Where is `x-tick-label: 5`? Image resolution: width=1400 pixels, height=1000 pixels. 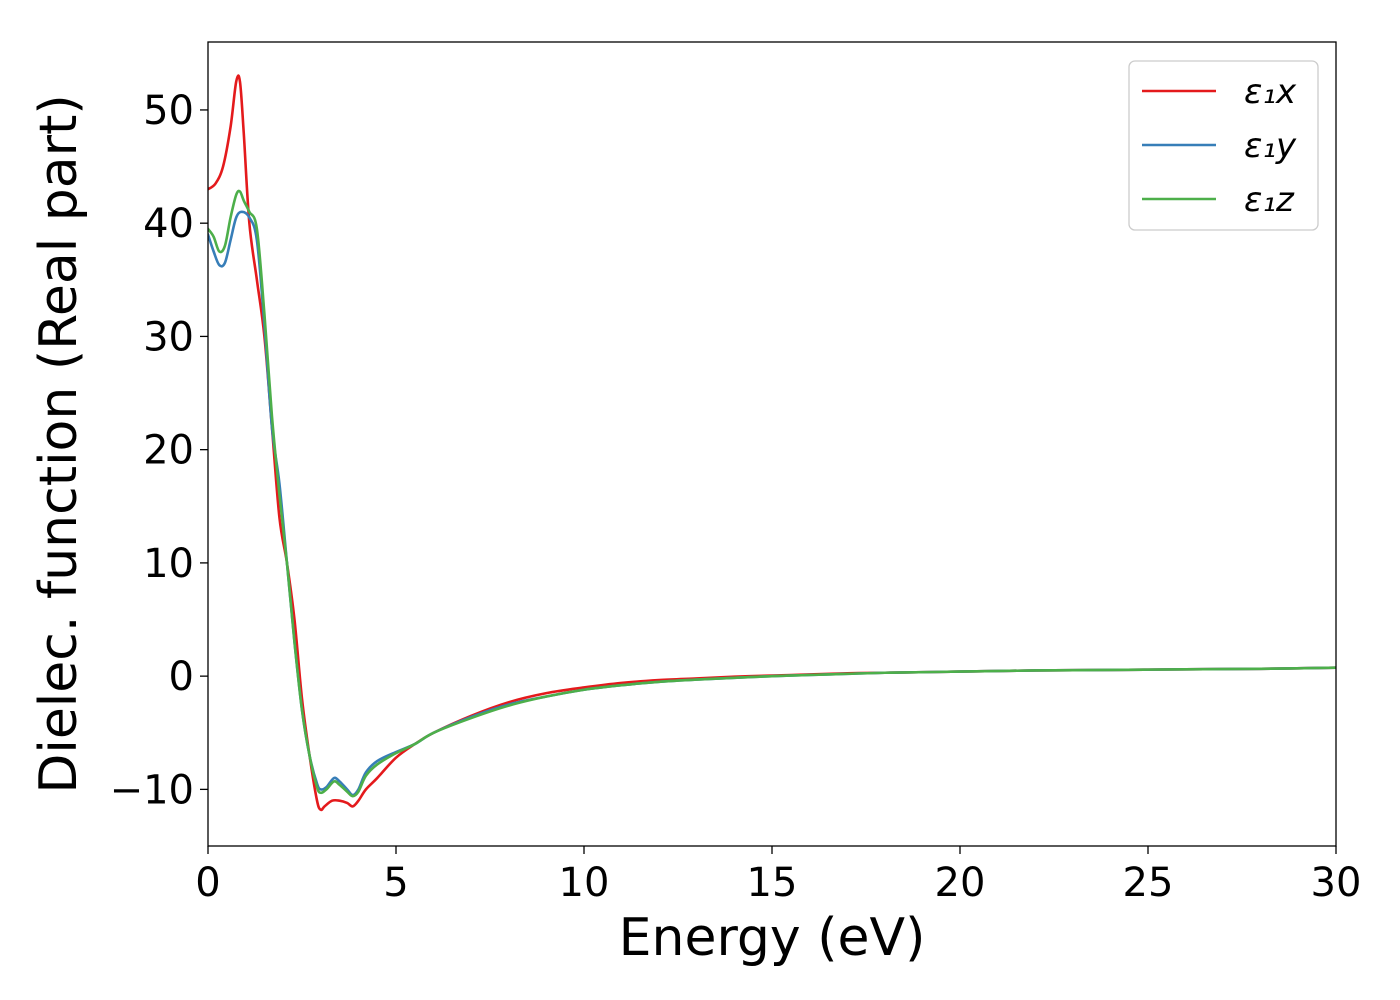
x-tick-label: 5 is located at coordinates (395, 883).